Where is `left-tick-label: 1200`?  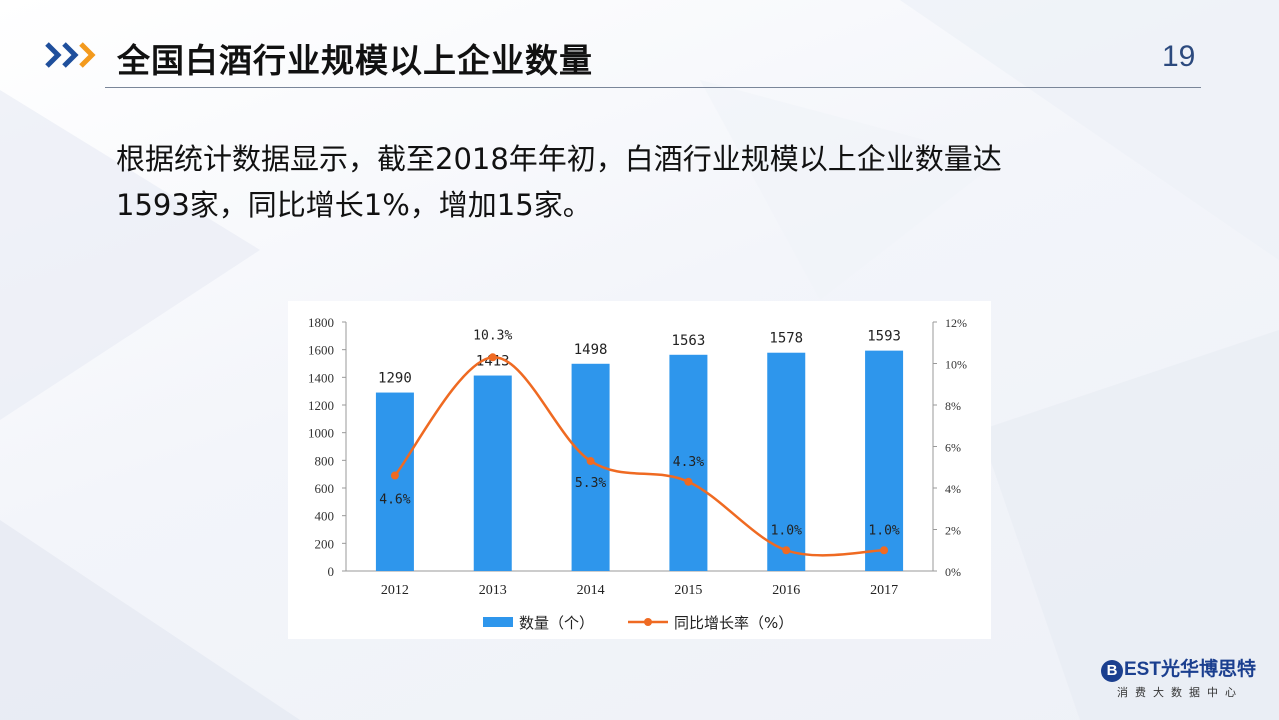 left-tick-label: 1200 is located at coordinates (321, 405).